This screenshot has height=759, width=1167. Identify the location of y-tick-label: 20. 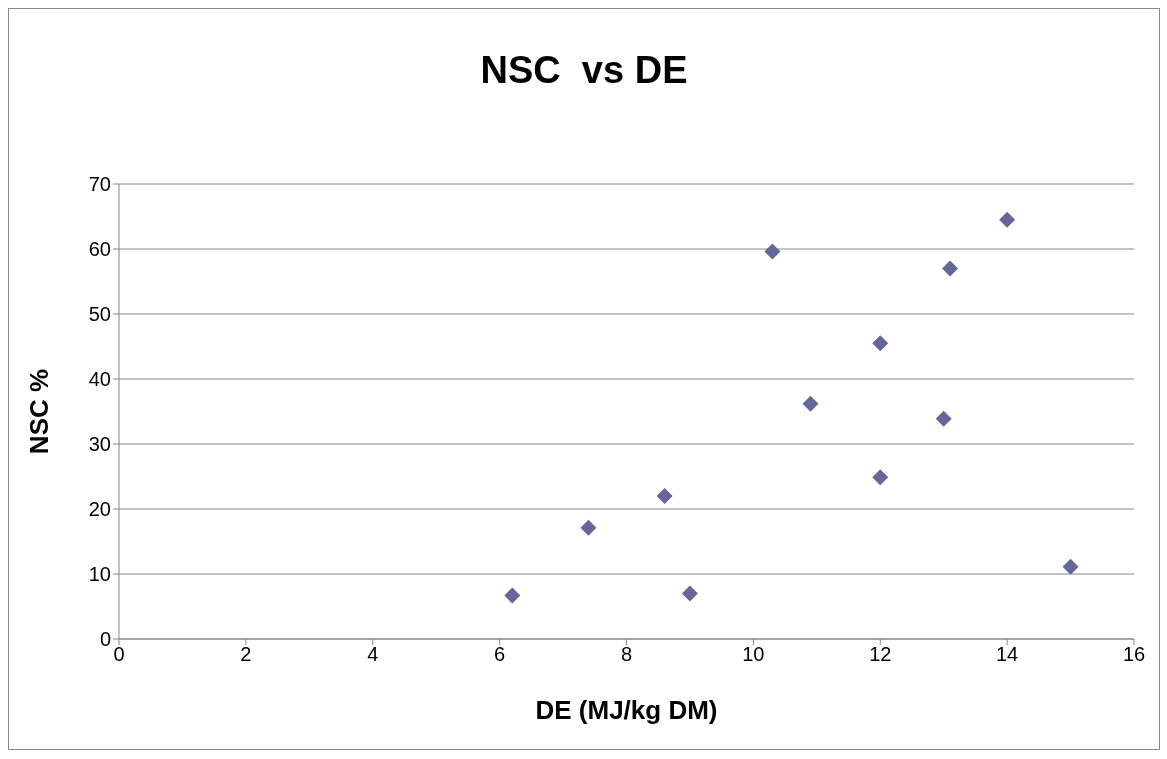
(99, 509).